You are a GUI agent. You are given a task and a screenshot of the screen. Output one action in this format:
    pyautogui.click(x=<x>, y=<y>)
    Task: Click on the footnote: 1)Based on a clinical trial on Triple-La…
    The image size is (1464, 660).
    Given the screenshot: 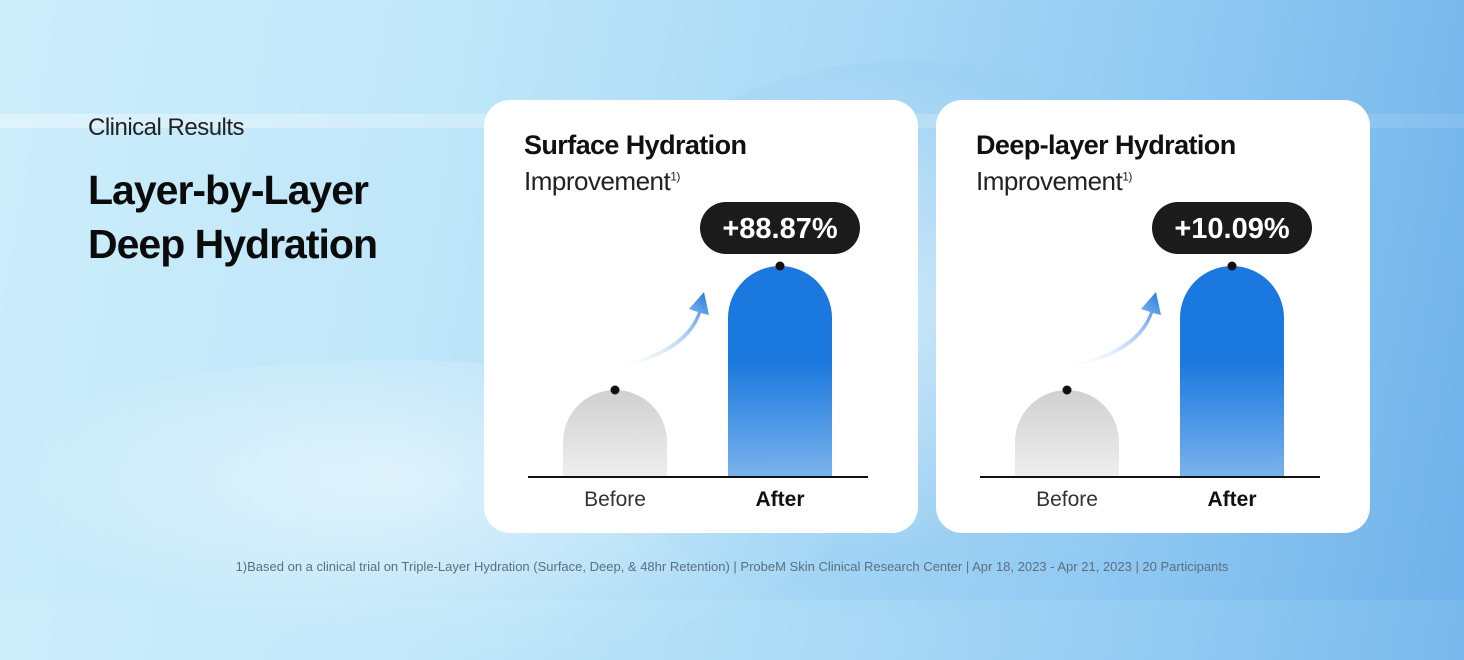 What is the action you would take?
    pyautogui.click(x=732, y=566)
    